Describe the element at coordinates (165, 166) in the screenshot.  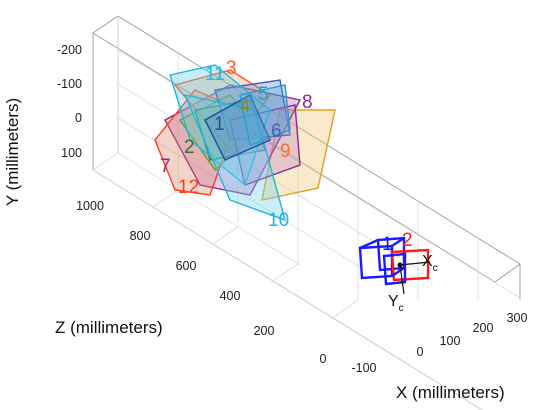
I see `pattern-label-7: 7` at that location.